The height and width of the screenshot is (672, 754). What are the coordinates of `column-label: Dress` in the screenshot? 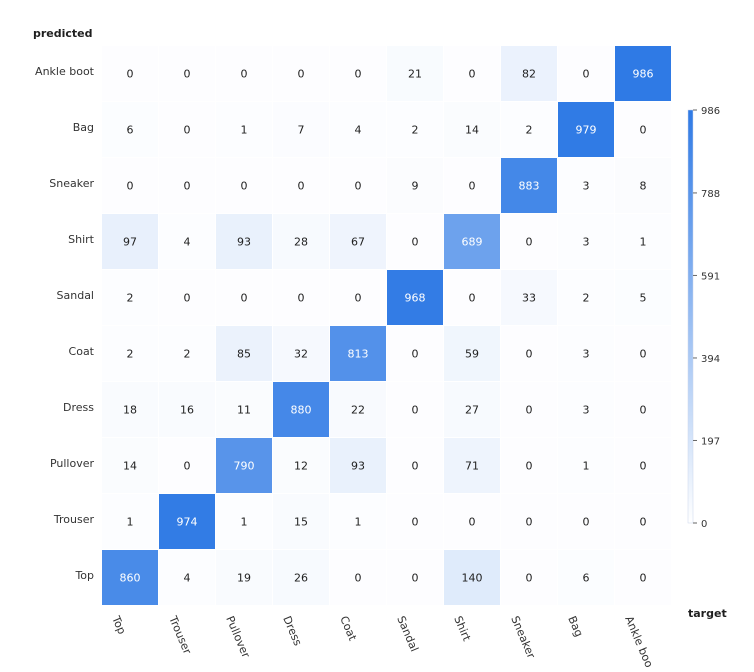 It's located at (292, 631).